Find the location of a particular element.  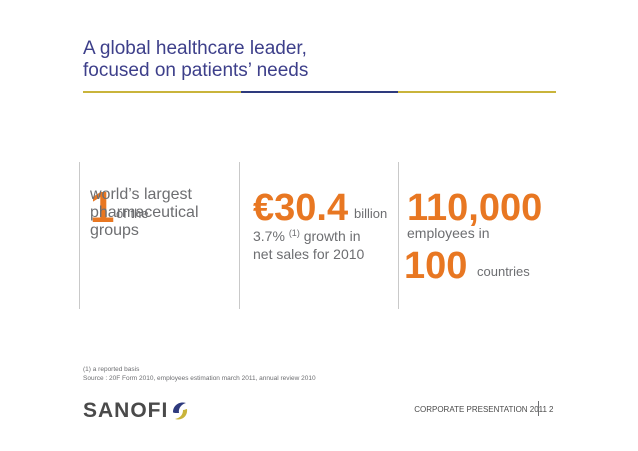

stat-leader-desc-line1: world’s largest is located at coordinates (141, 194).